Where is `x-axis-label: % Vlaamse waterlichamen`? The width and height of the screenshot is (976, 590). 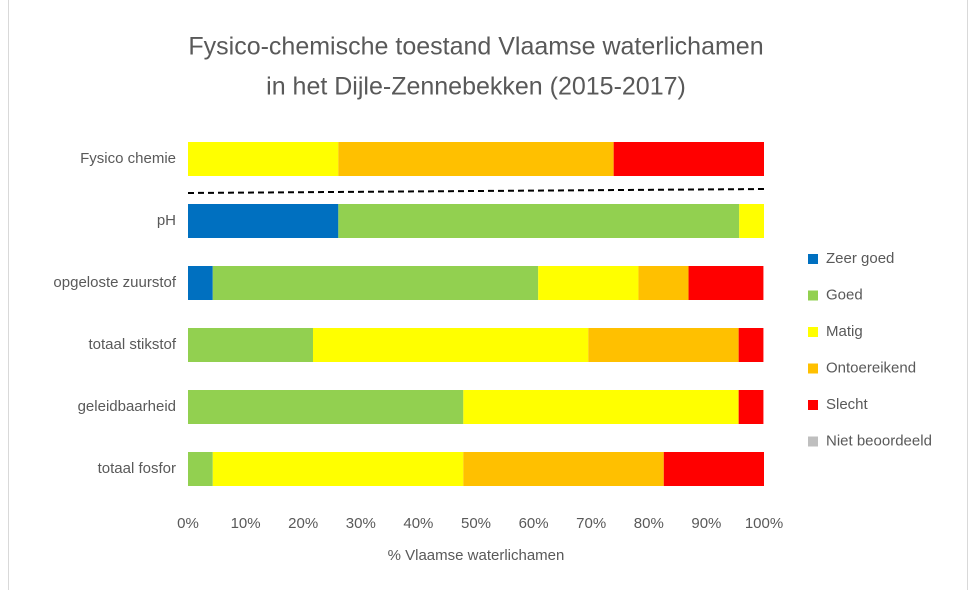
x-axis-label: % Vlaamse waterlichamen is located at coordinates (476, 555).